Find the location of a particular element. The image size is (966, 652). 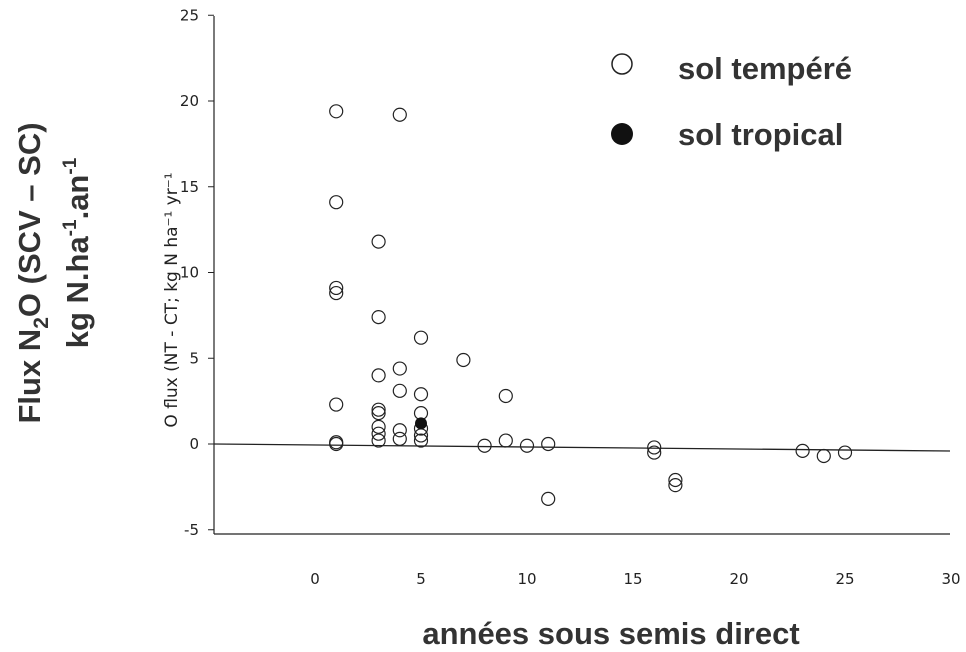

outer-y-axis-label-line2: kg N.ha-1.an-1 is located at coordinates (77, 252).